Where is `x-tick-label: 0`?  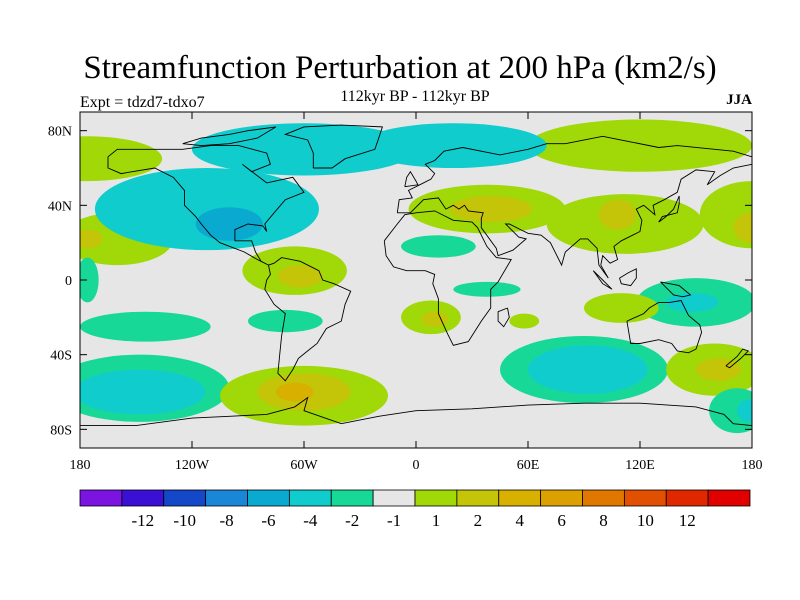
x-tick-label: 0 is located at coordinates (416, 465).